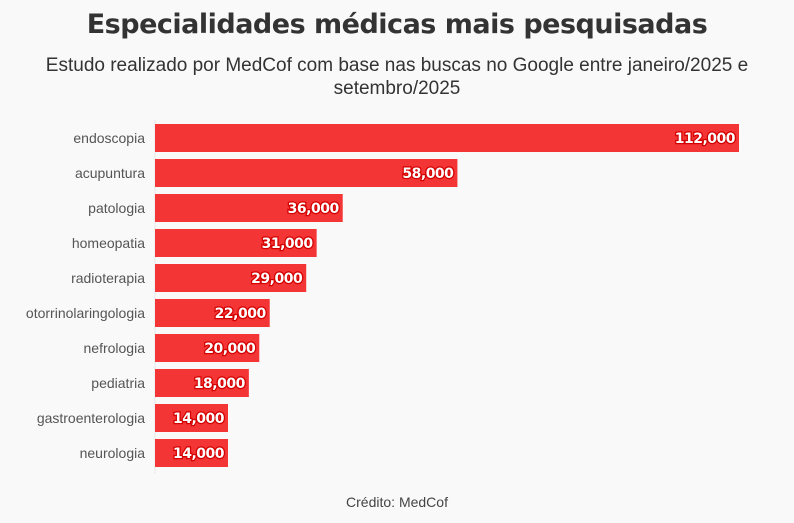  What do you see at coordinates (236, 243) in the screenshot?
I see `bar-homeopatia` at bounding box center [236, 243].